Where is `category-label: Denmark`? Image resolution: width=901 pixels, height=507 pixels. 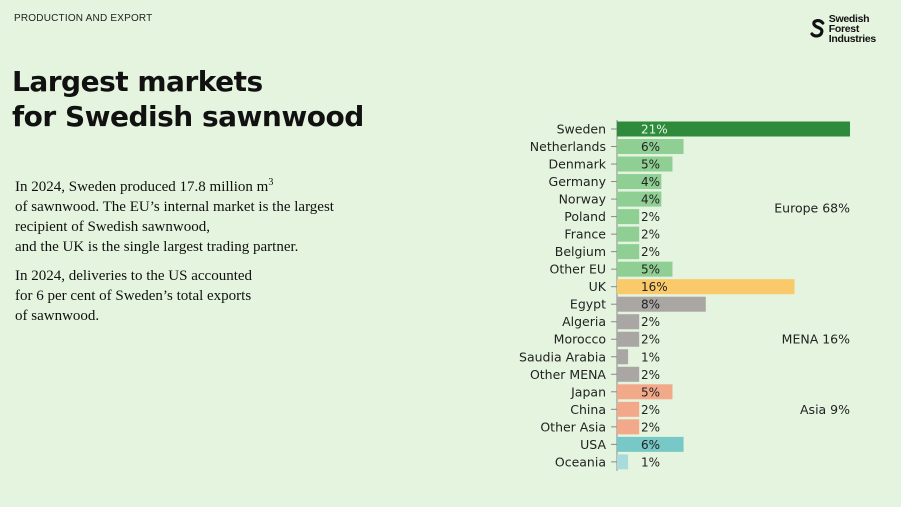
category-label: Denmark is located at coordinates (578, 164).